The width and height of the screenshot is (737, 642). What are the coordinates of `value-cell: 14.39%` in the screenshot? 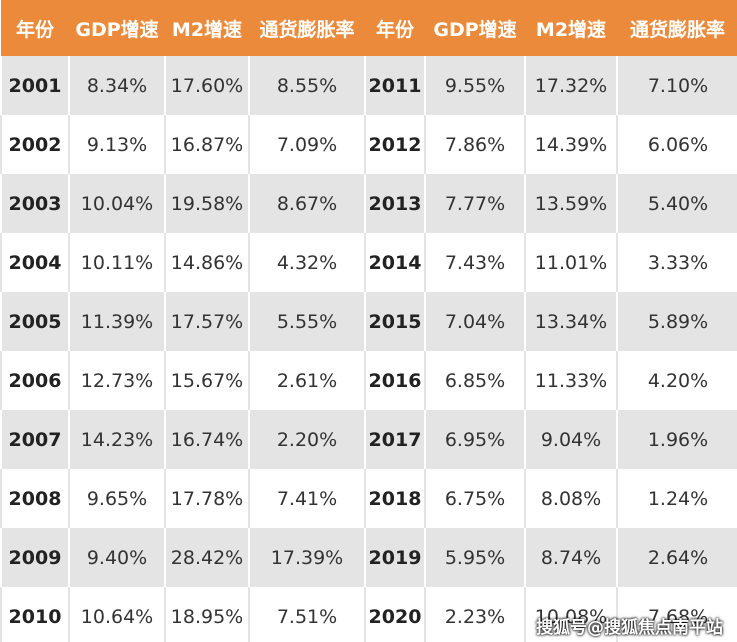 It's located at (570, 144).